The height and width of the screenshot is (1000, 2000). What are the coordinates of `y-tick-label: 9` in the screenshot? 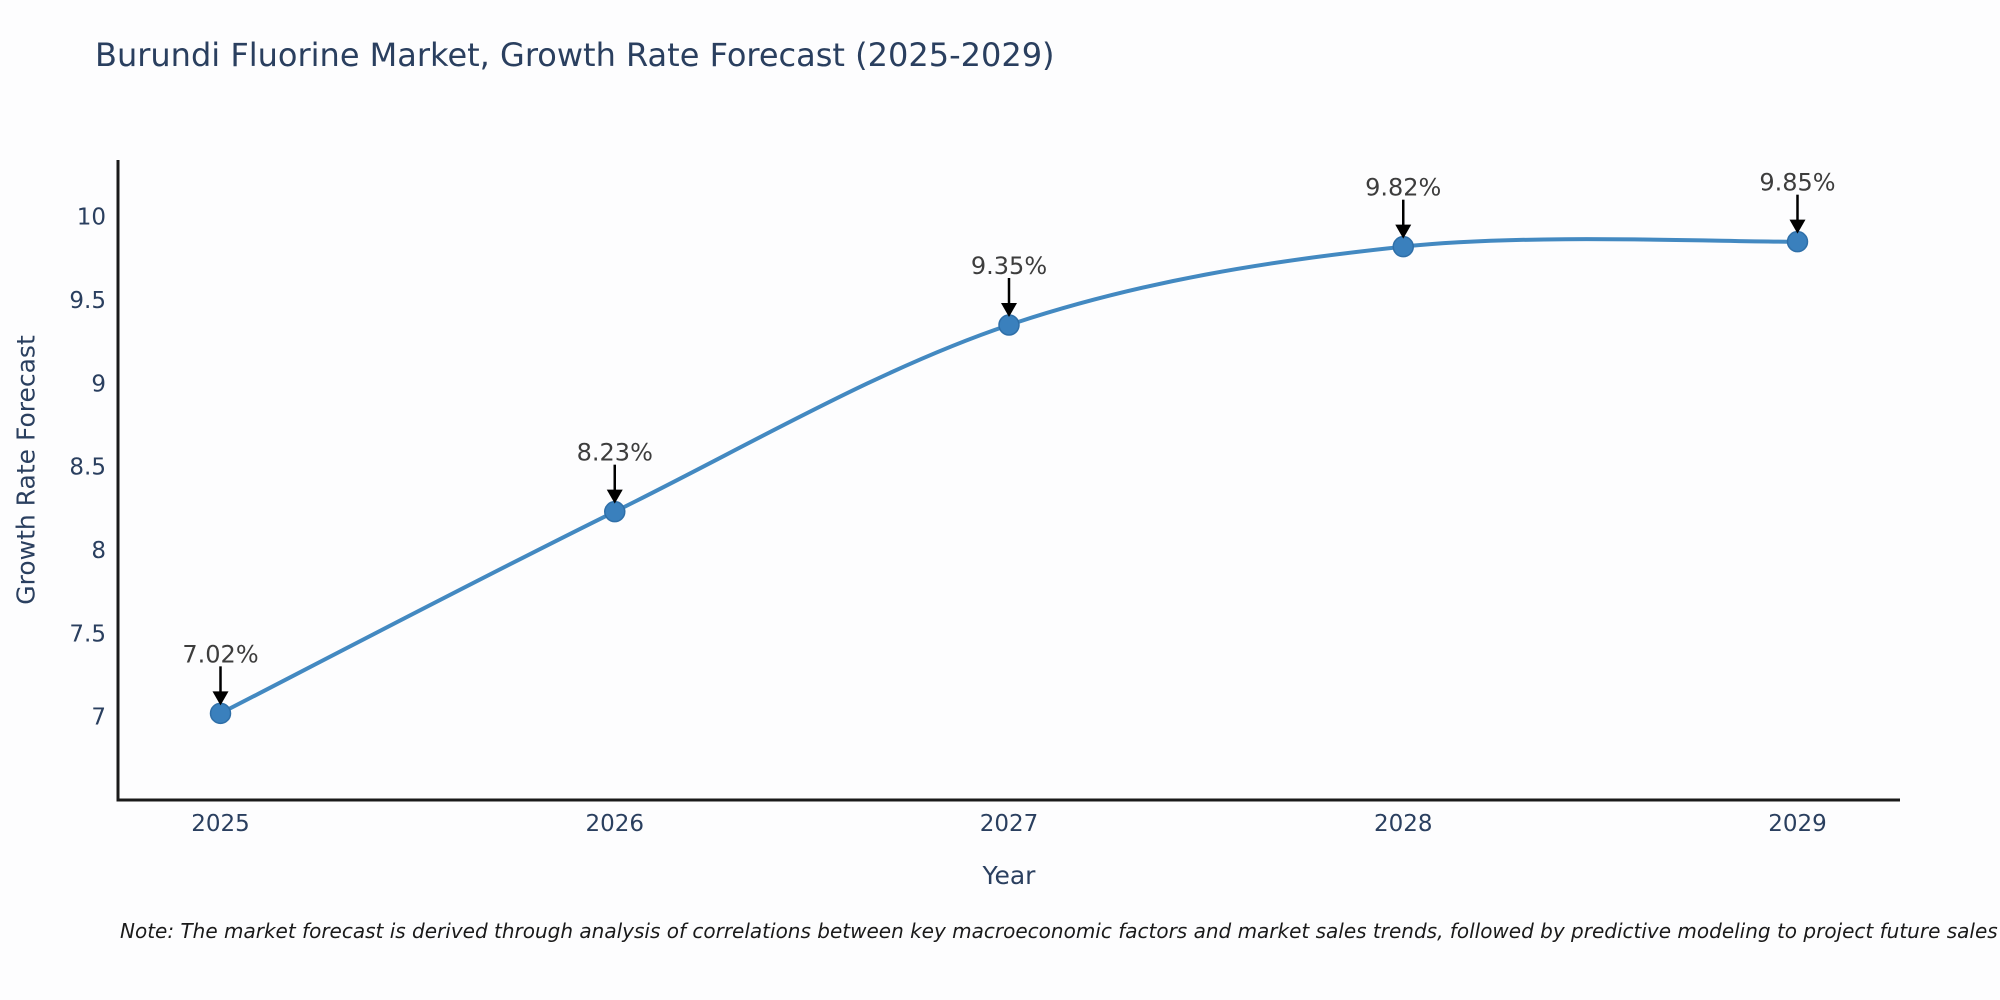 It's located at (98, 384).